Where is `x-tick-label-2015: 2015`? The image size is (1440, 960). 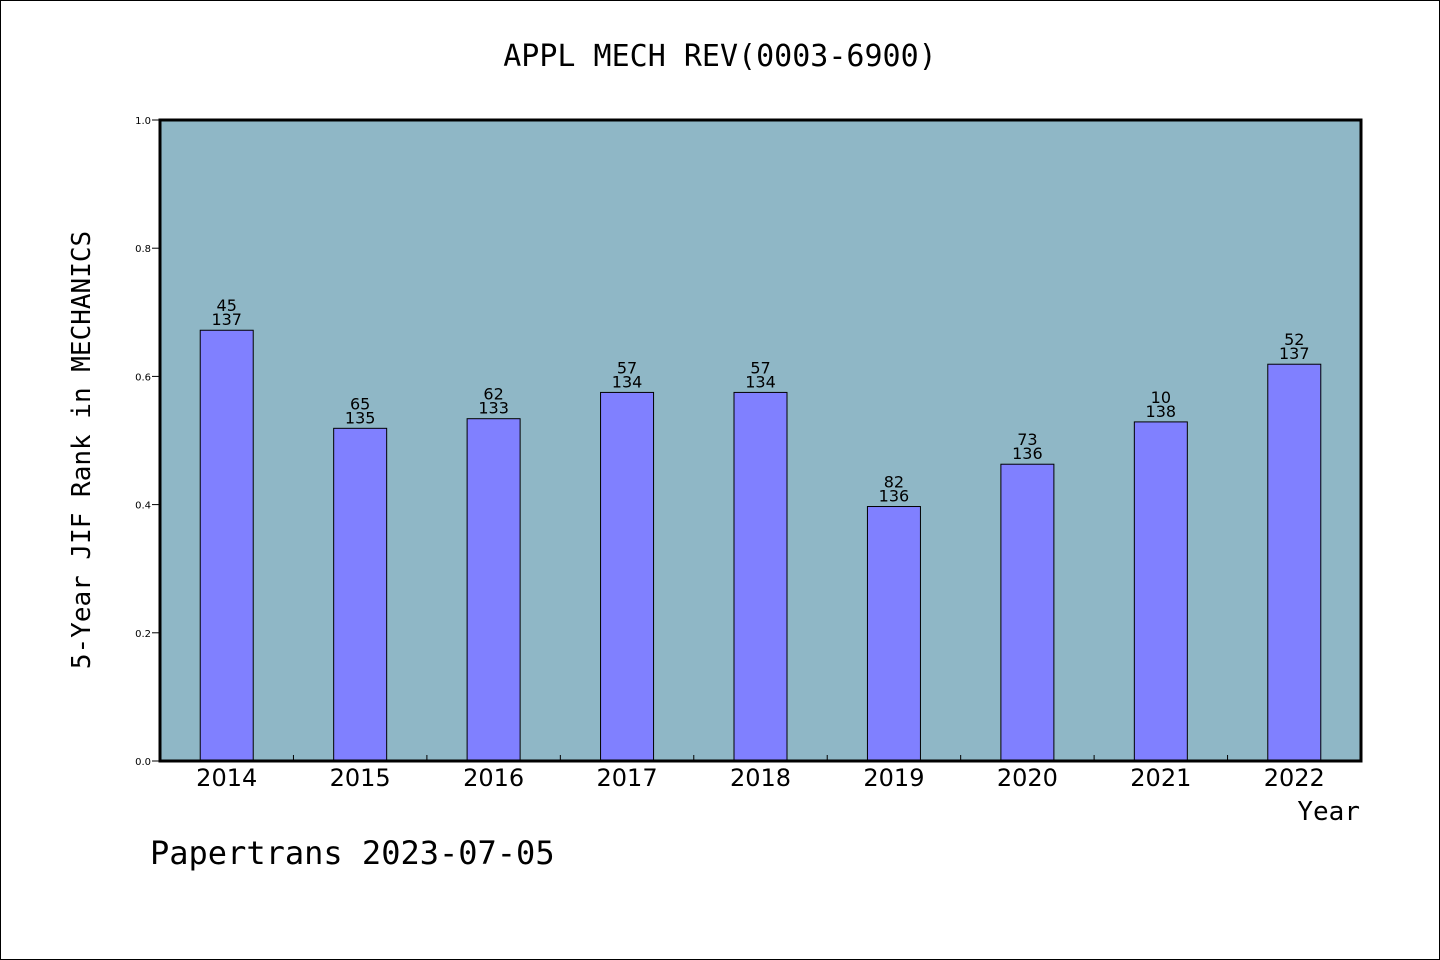 x-tick-label-2015: 2015 is located at coordinates (360, 778).